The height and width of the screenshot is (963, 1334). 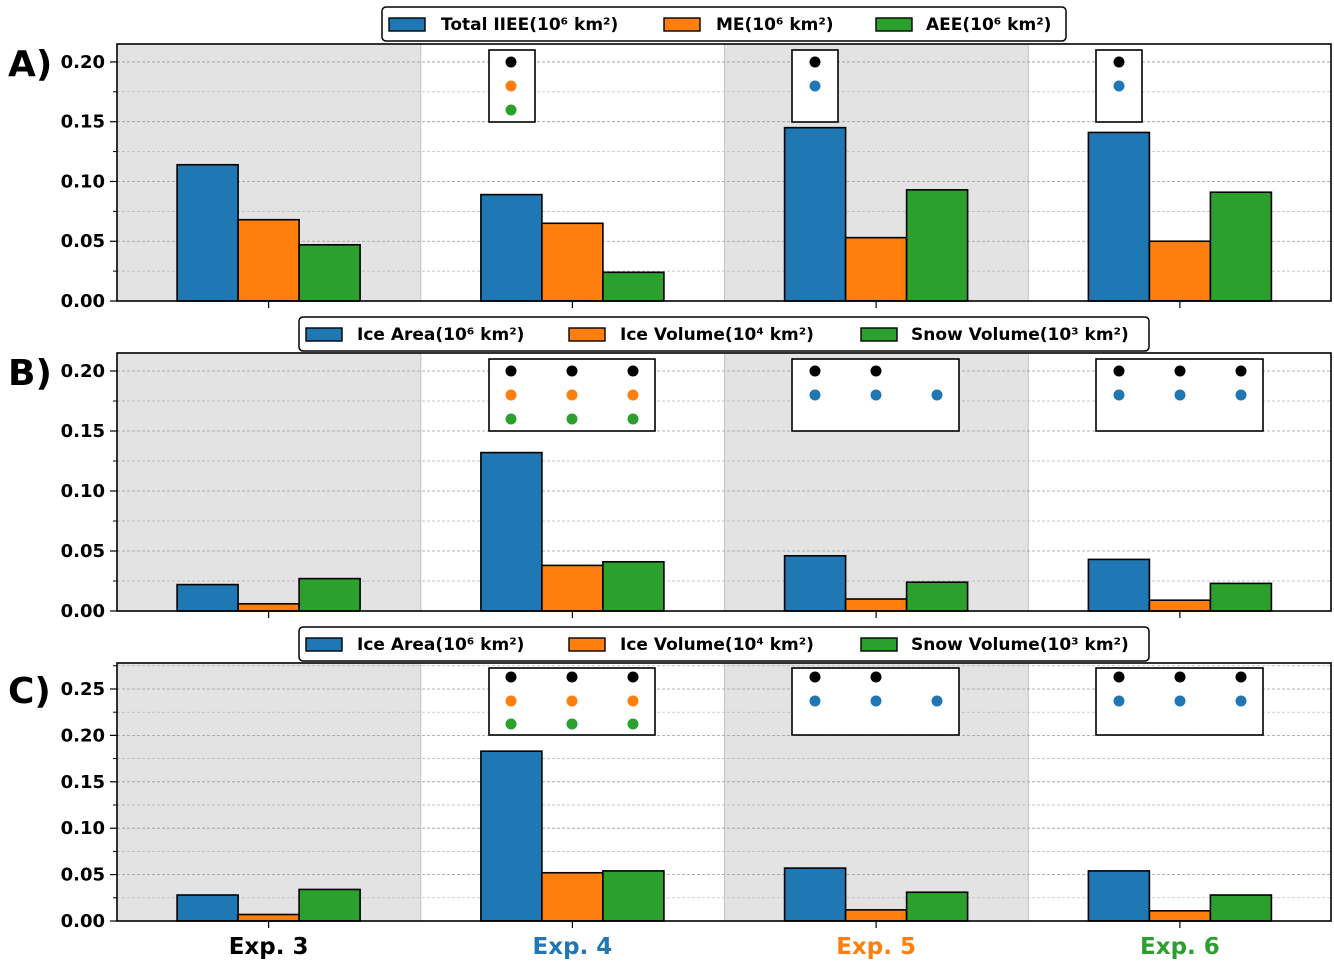 What do you see at coordinates (876, 947) in the screenshot?
I see `x-category-label: Exp. 5` at bounding box center [876, 947].